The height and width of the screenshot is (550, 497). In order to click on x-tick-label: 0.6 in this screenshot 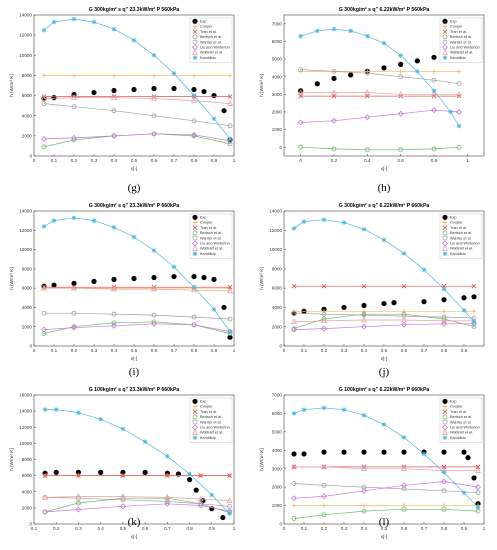, I will do `click(404, 350)`.